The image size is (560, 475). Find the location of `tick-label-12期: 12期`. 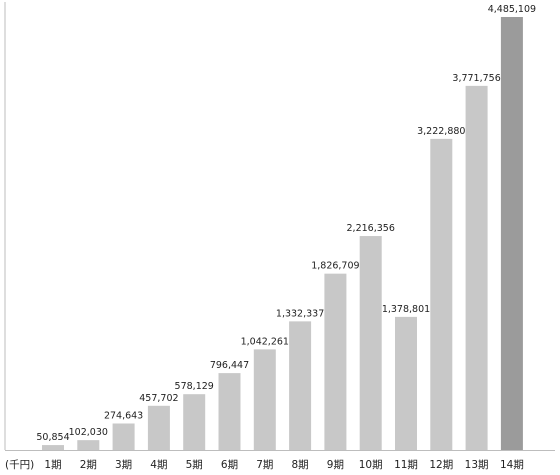

tick-label-12期: 12期 is located at coordinates (441, 465).